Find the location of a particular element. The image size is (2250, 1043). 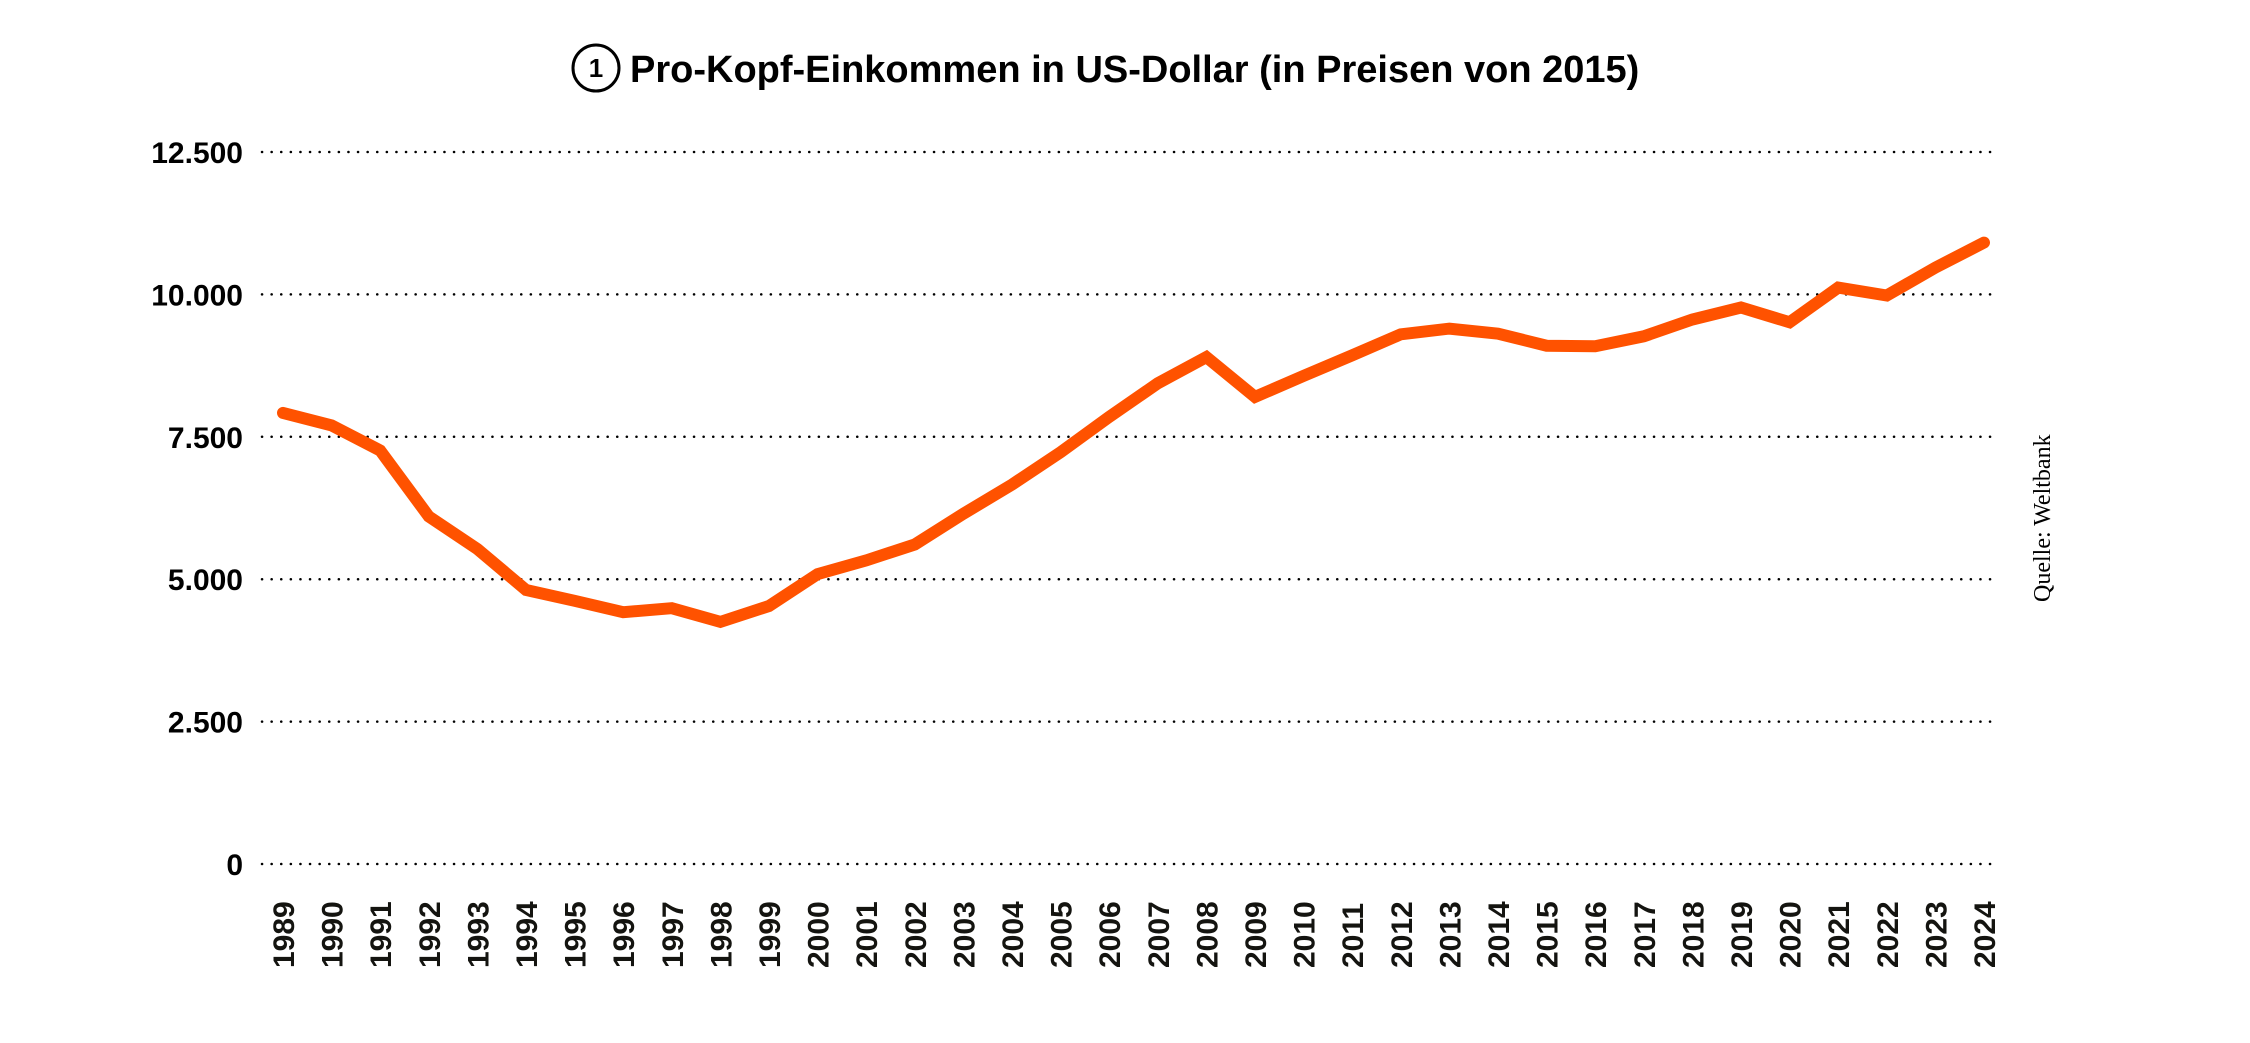

x-tick-label: 2022 is located at coordinates (1888, 934).